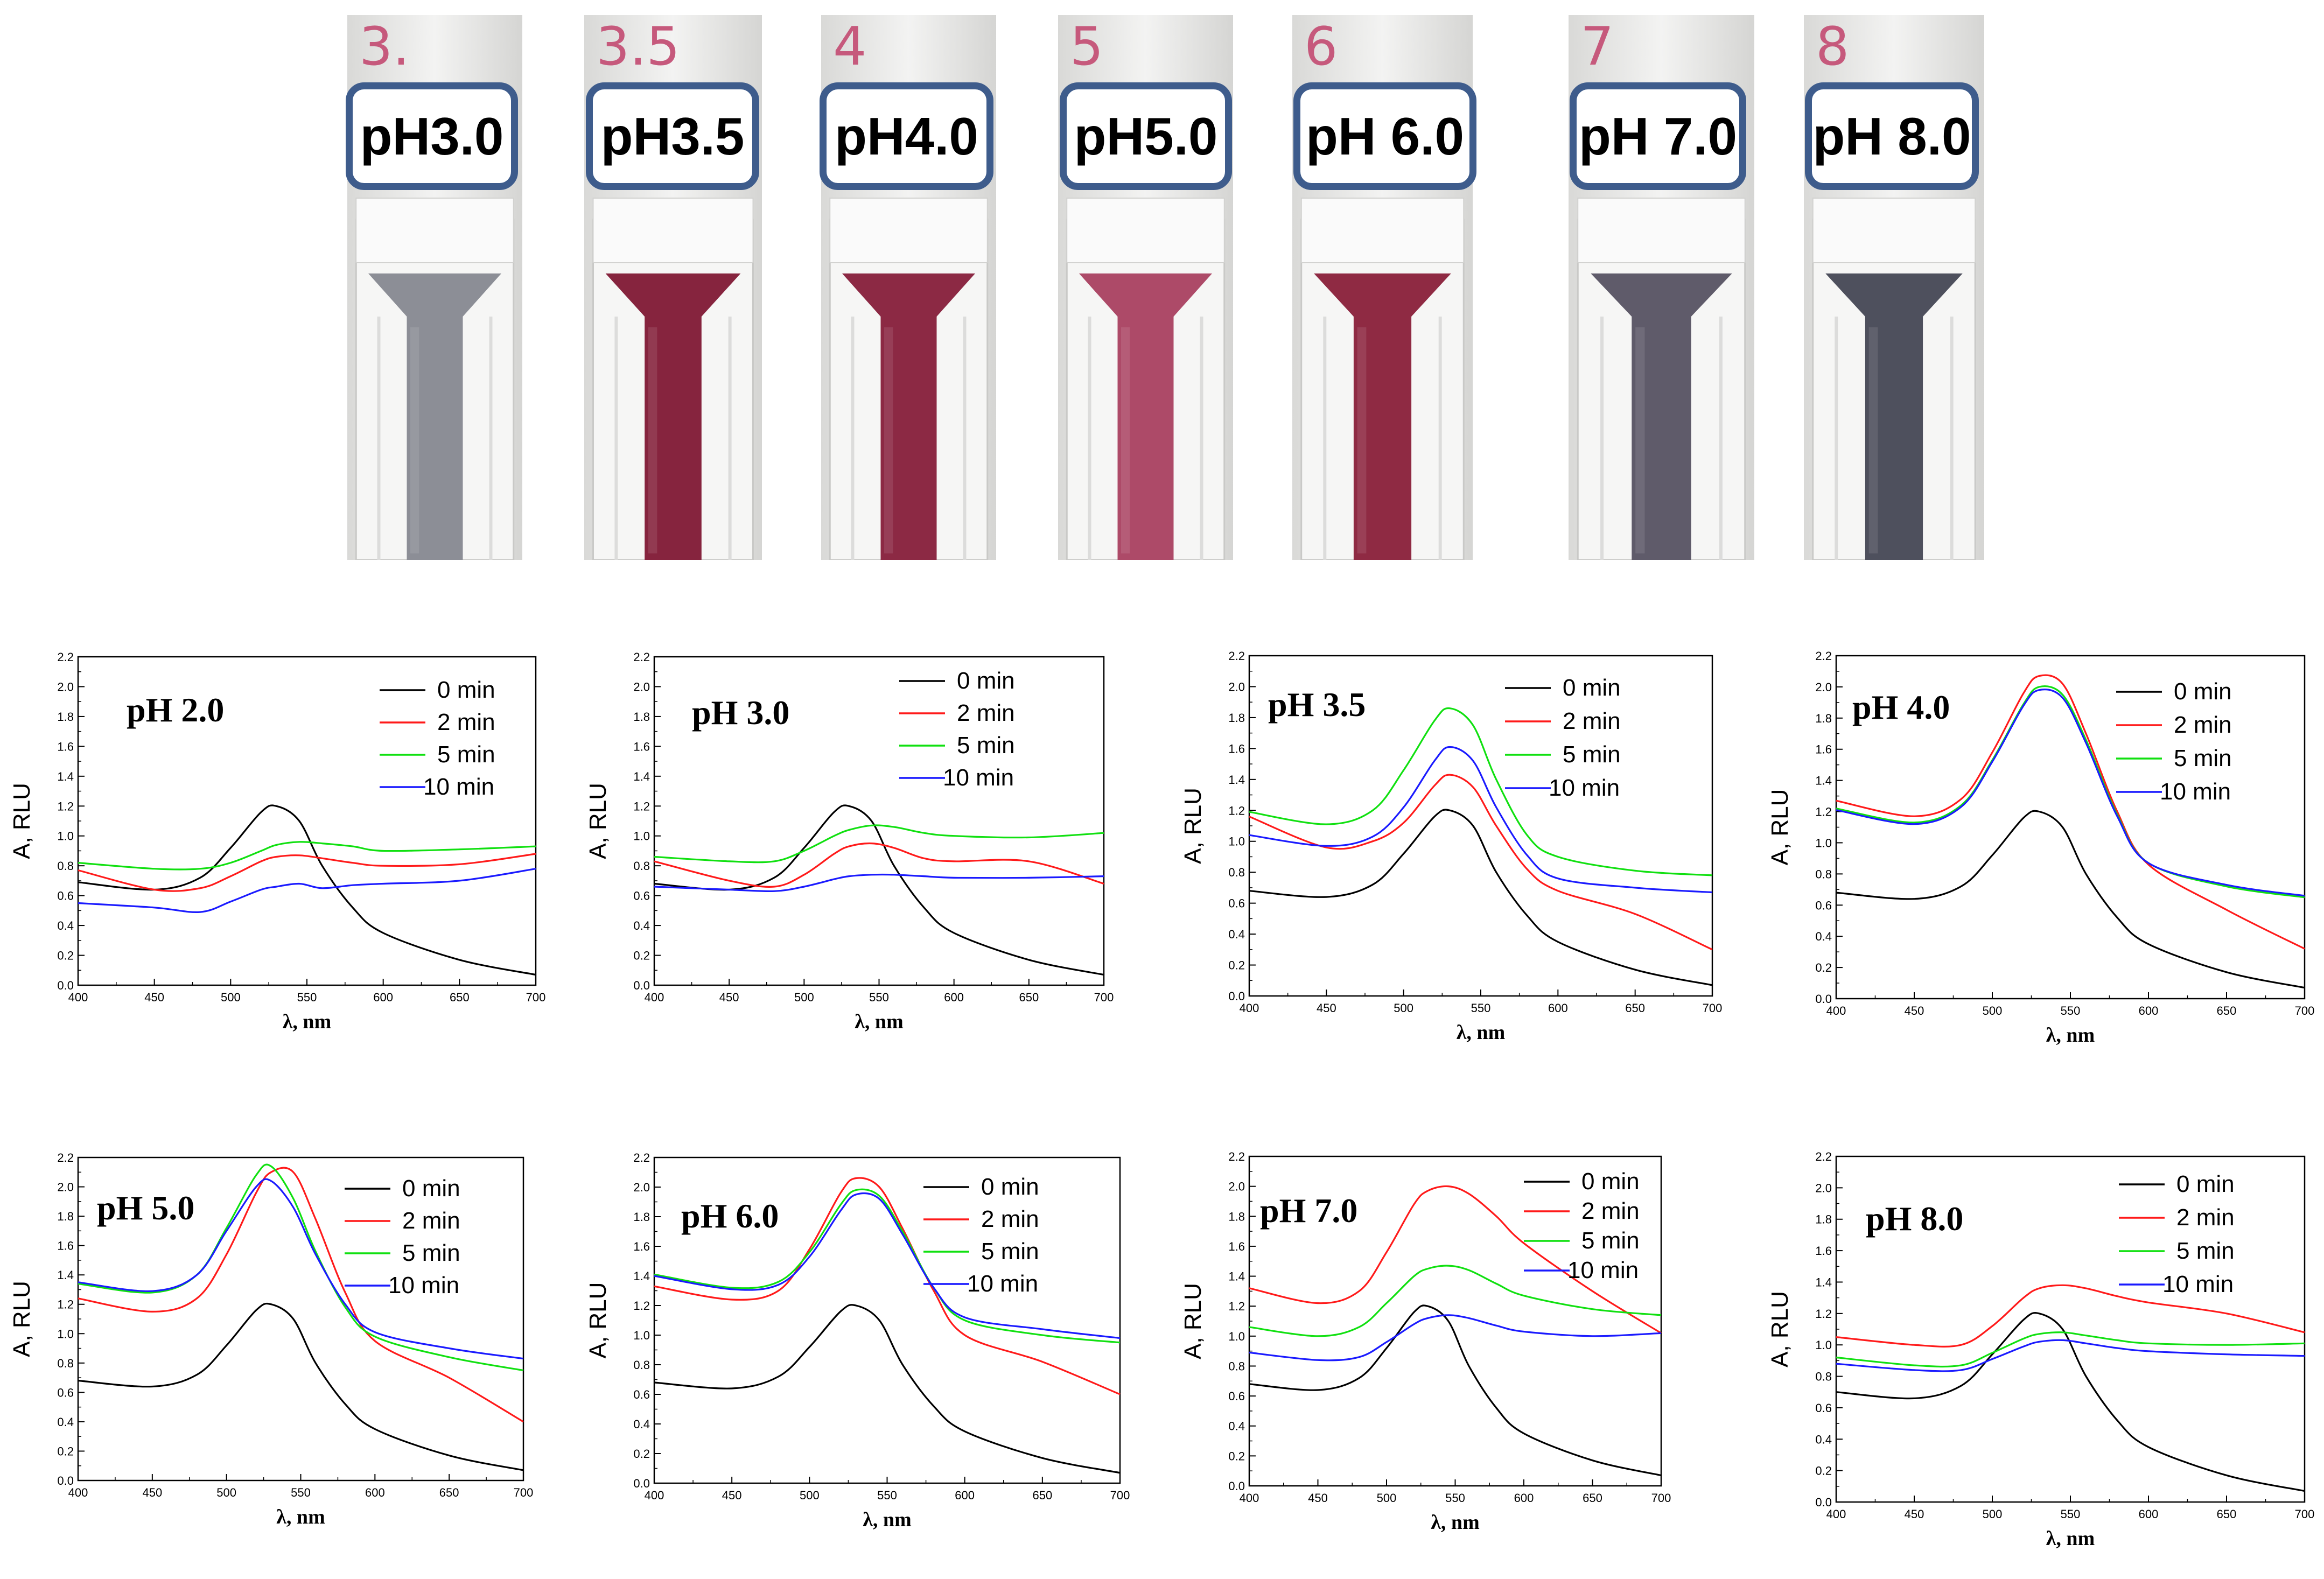  What do you see at coordinates (1146, 136) in the screenshot?
I see `cuvette-ph-label: pH5.0` at bounding box center [1146, 136].